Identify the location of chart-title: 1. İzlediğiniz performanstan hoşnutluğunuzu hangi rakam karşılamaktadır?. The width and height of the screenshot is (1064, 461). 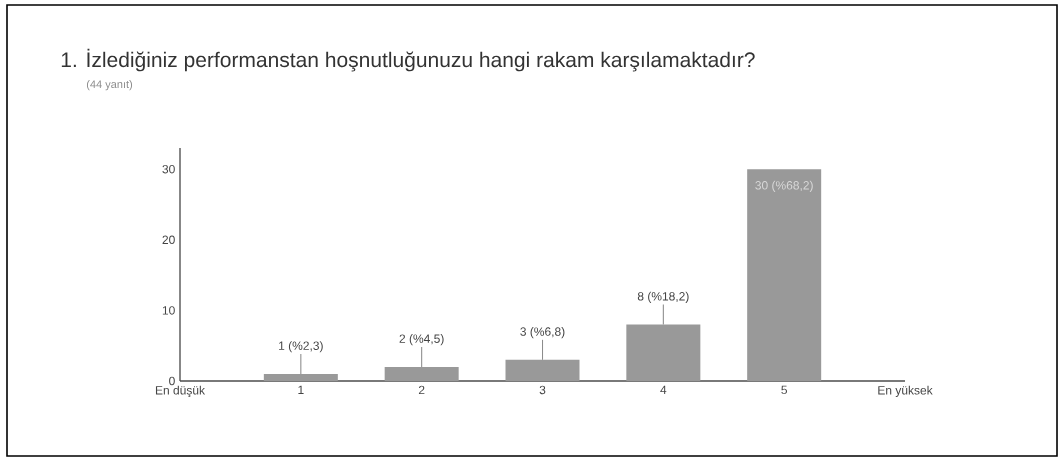
(408, 60).